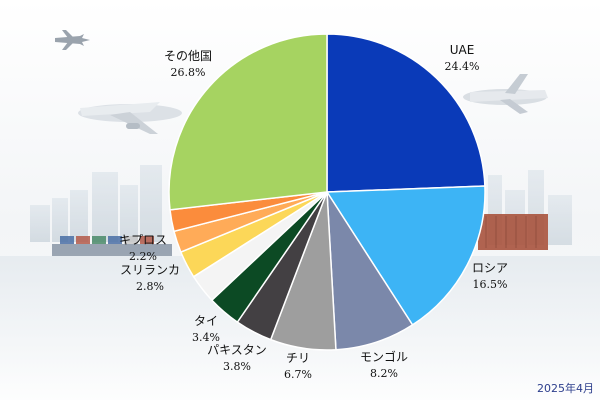 The image size is (600, 400). What do you see at coordinates (237, 366) in the screenshot?
I see `slice-label-percent: 3.8%` at bounding box center [237, 366].